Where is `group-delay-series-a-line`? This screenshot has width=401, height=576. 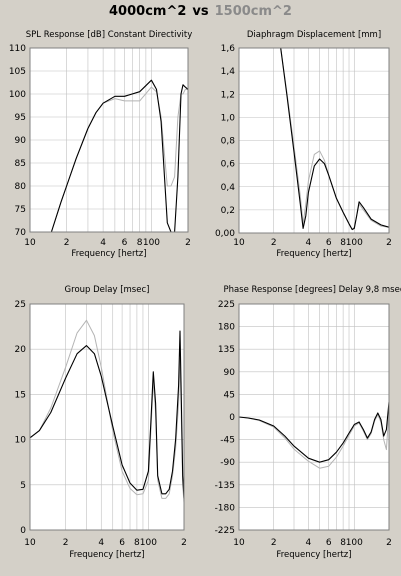 group-delay-series-a-line is located at coordinates (107, 414).